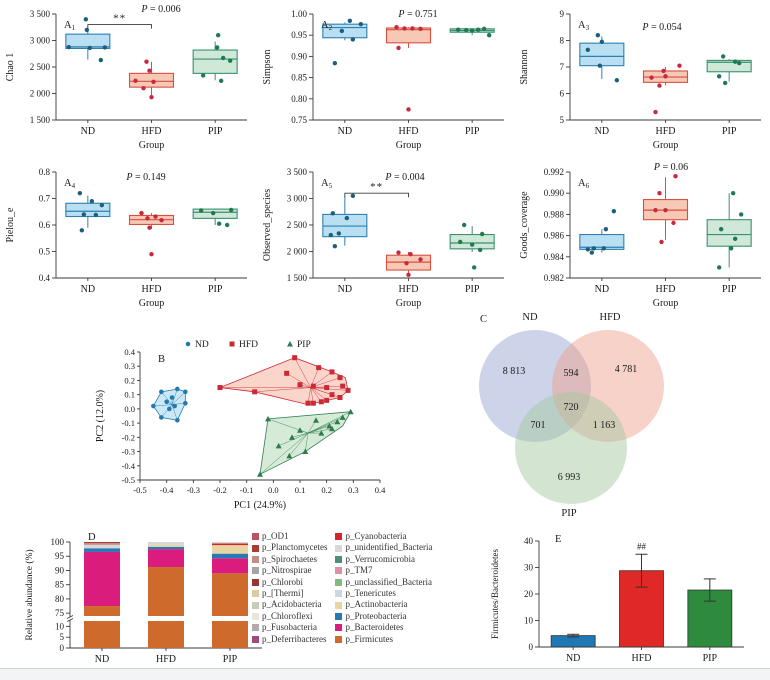 This screenshot has width=770, height=680. What do you see at coordinates (376, 536) in the screenshot?
I see `legend-label: p_Cyanobacteria` at bounding box center [376, 536].